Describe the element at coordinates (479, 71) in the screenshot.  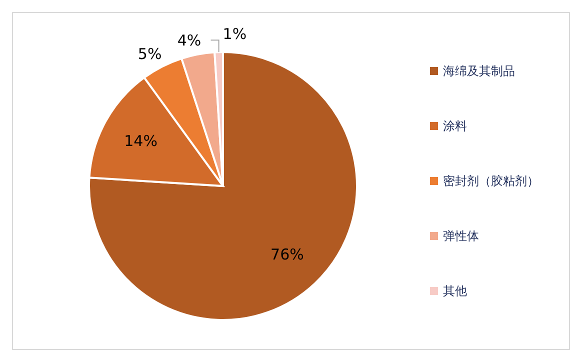
I see `legend-label: 海绵及其制品` at that location.